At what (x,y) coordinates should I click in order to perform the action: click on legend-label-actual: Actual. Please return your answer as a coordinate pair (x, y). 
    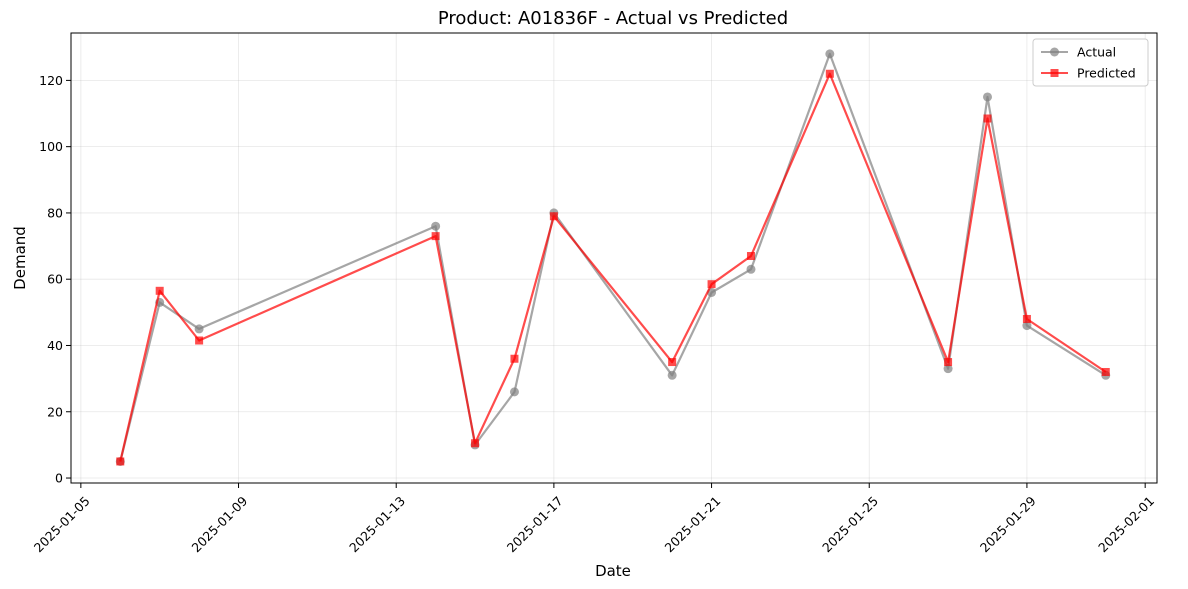
    Looking at the image, I should click on (1096, 52).